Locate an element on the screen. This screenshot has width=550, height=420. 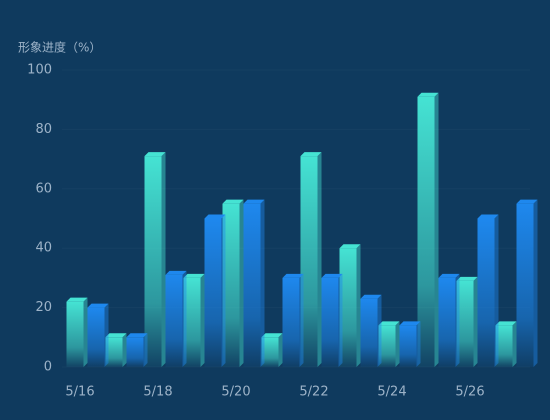
x-tick-label: 5/22 is located at coordinates (313, 392).